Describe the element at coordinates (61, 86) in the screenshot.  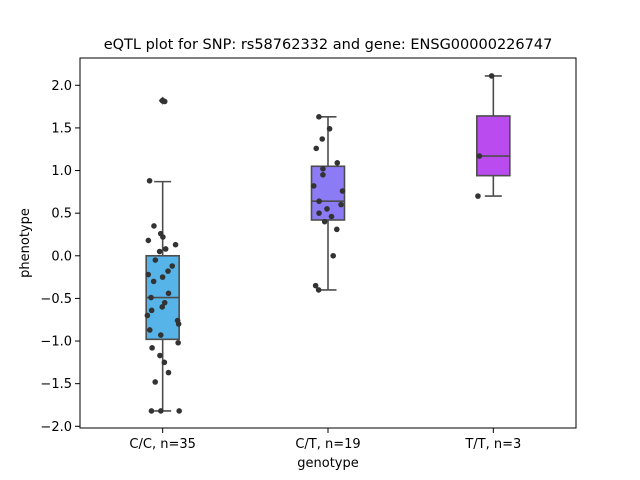
I see `y-tick-label: 2.0` at that location.